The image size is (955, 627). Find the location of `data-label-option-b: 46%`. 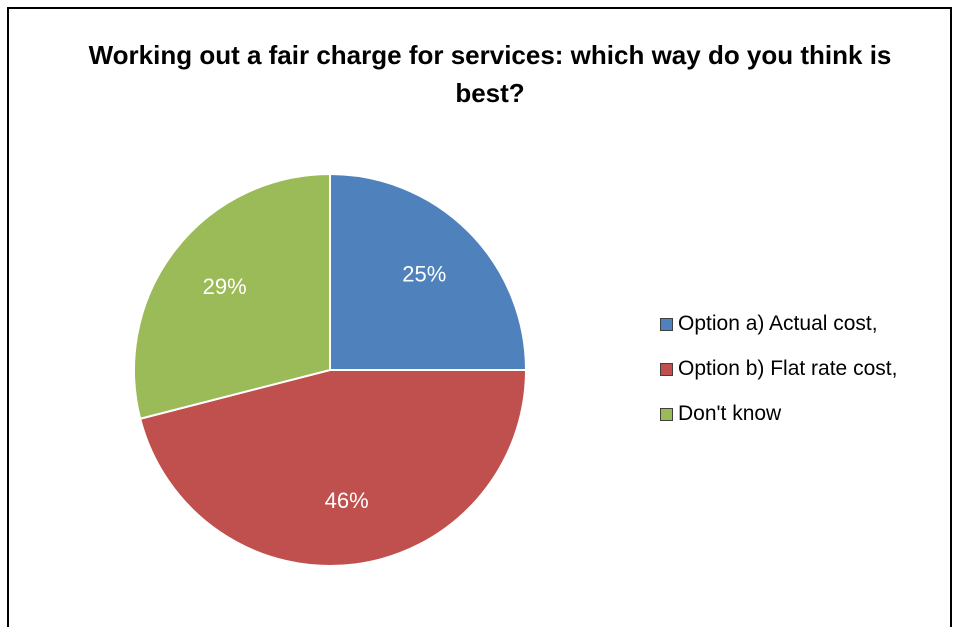

data-label-option-b: 46% is located at coordinates (347, 500).